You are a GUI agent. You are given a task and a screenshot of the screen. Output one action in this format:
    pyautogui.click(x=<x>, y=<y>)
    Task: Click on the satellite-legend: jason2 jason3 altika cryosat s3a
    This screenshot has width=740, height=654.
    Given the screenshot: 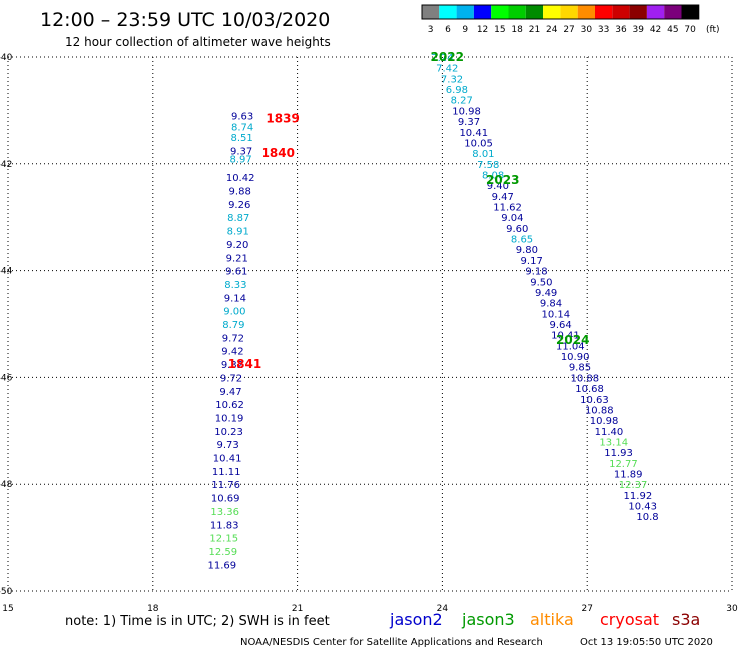 What is the action you would take?
    pyautogui.click(x=544, y=619)
    